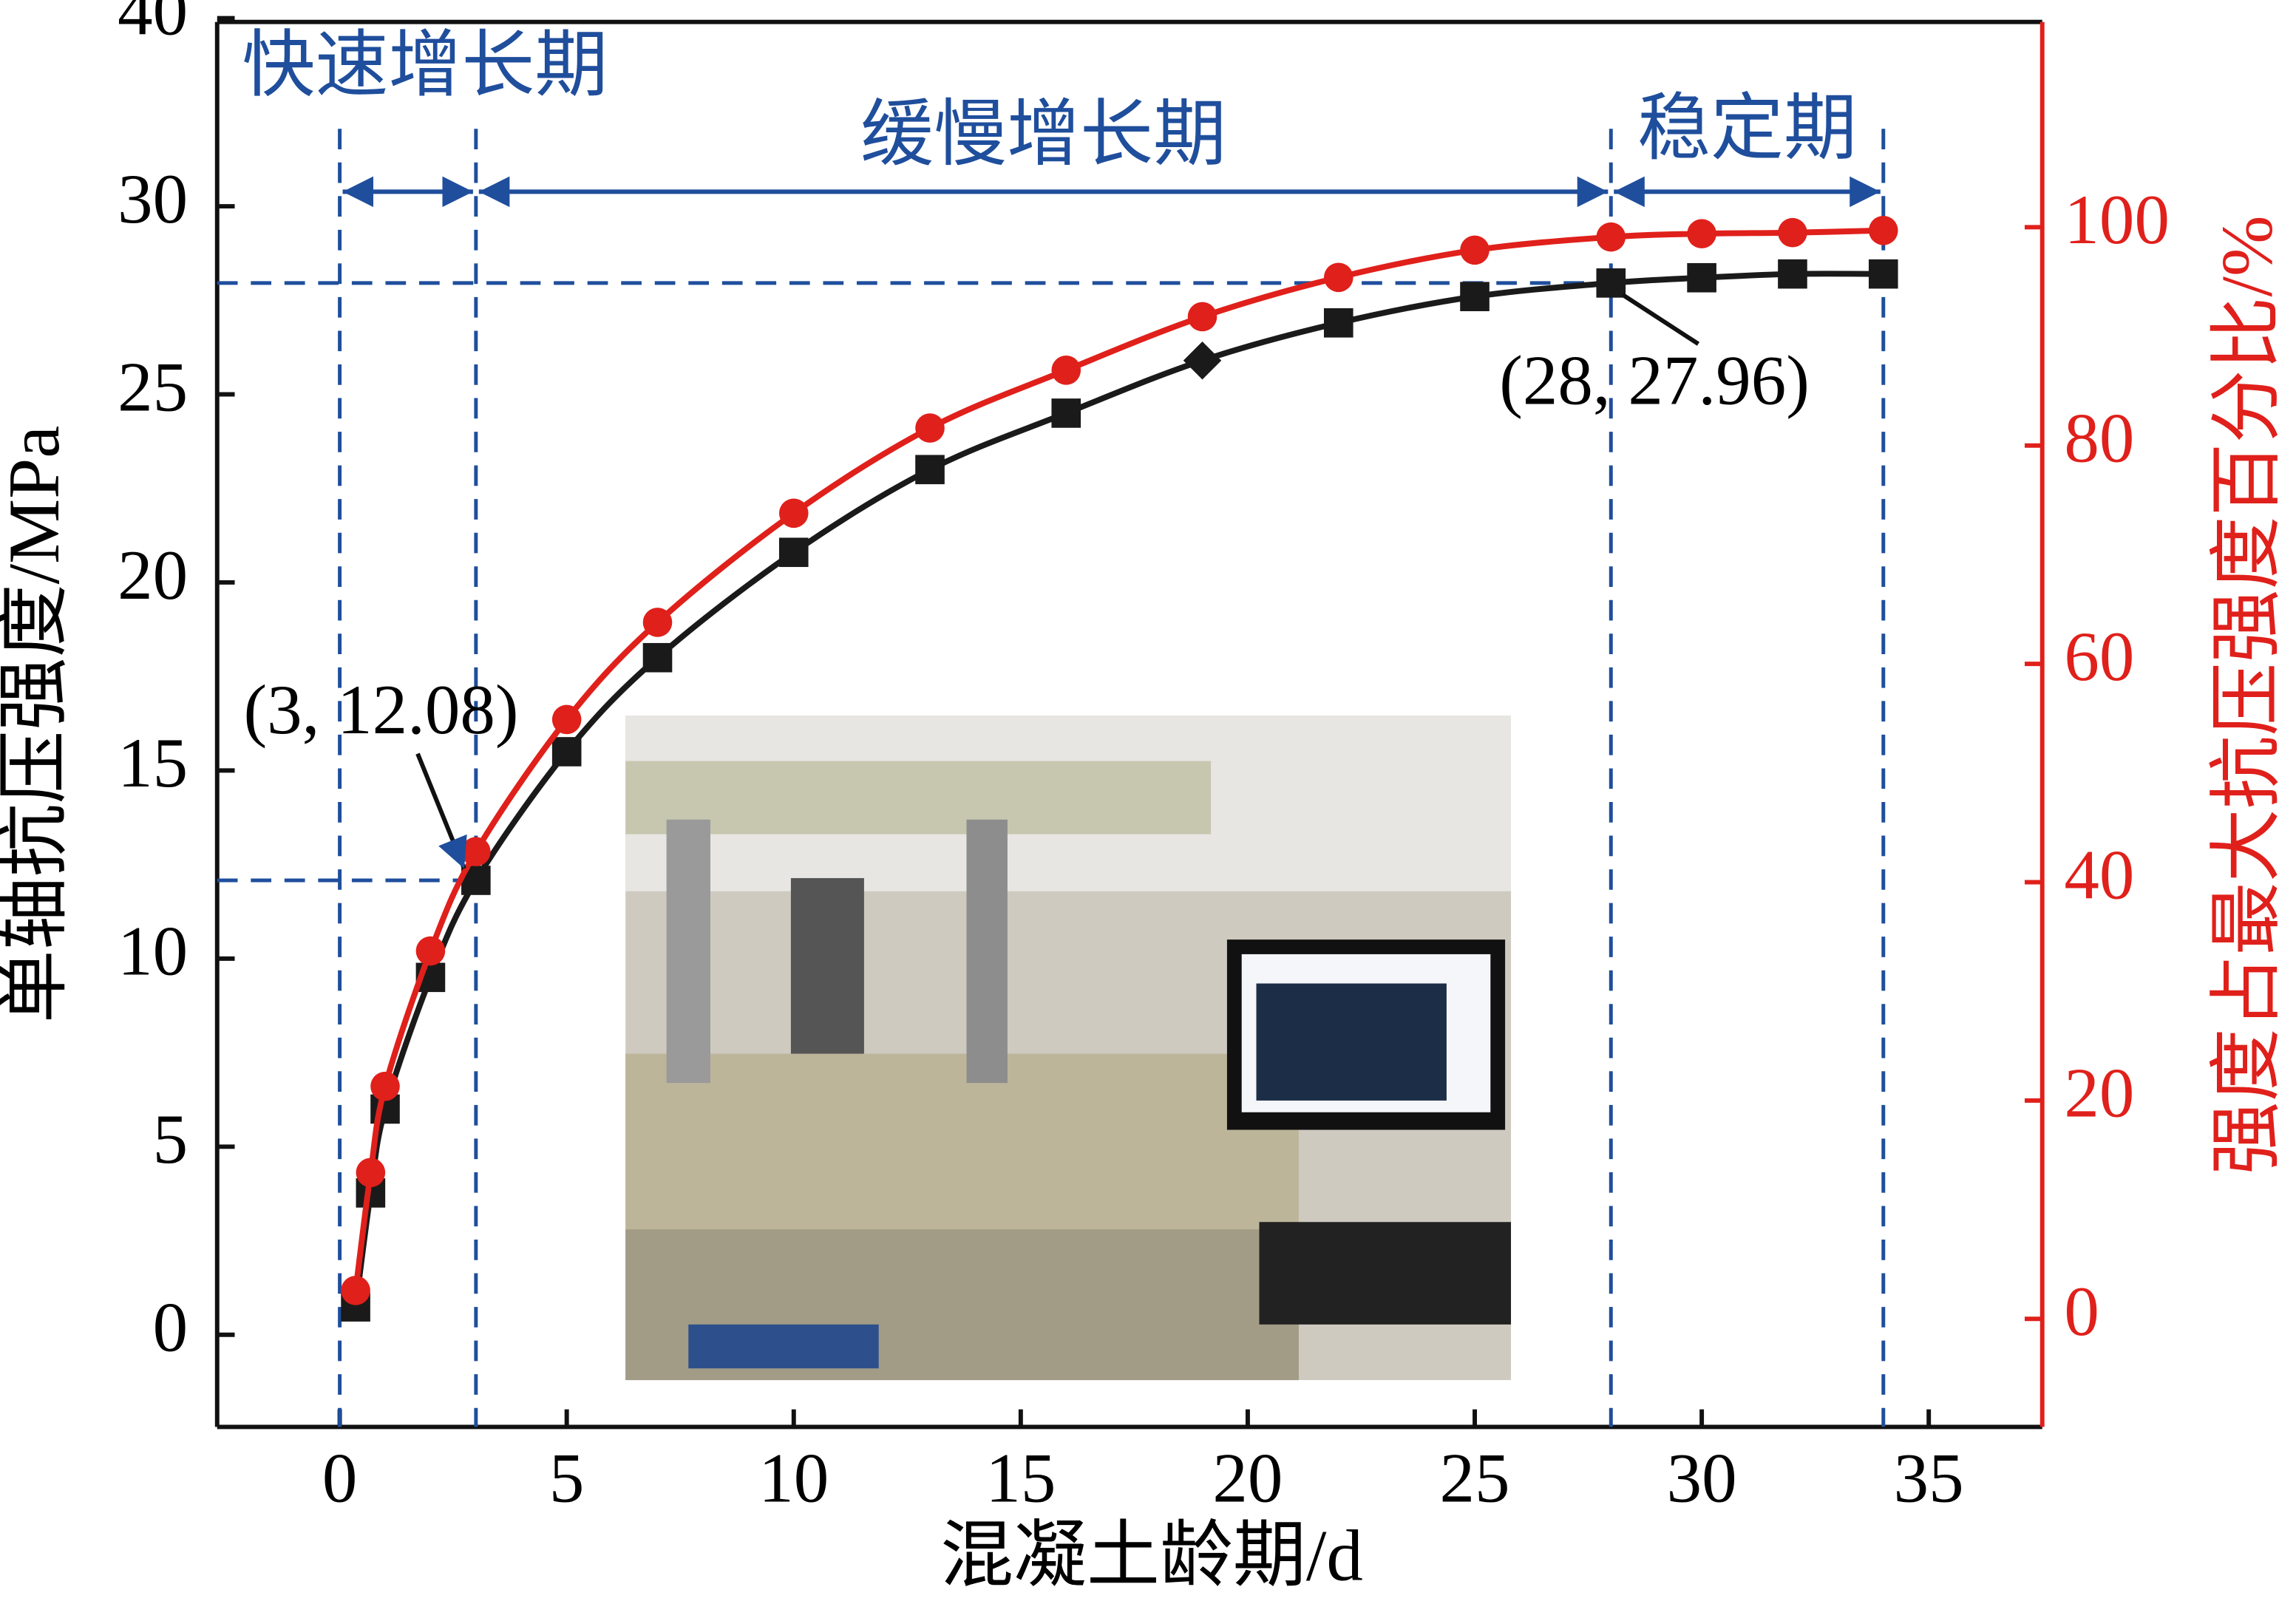 This screenshot has height=1604, width=2296. What do you see at coordinates (153, 951) in the screenshot?
I see `y-tick-label: 10` at bounding box center [153, 951].